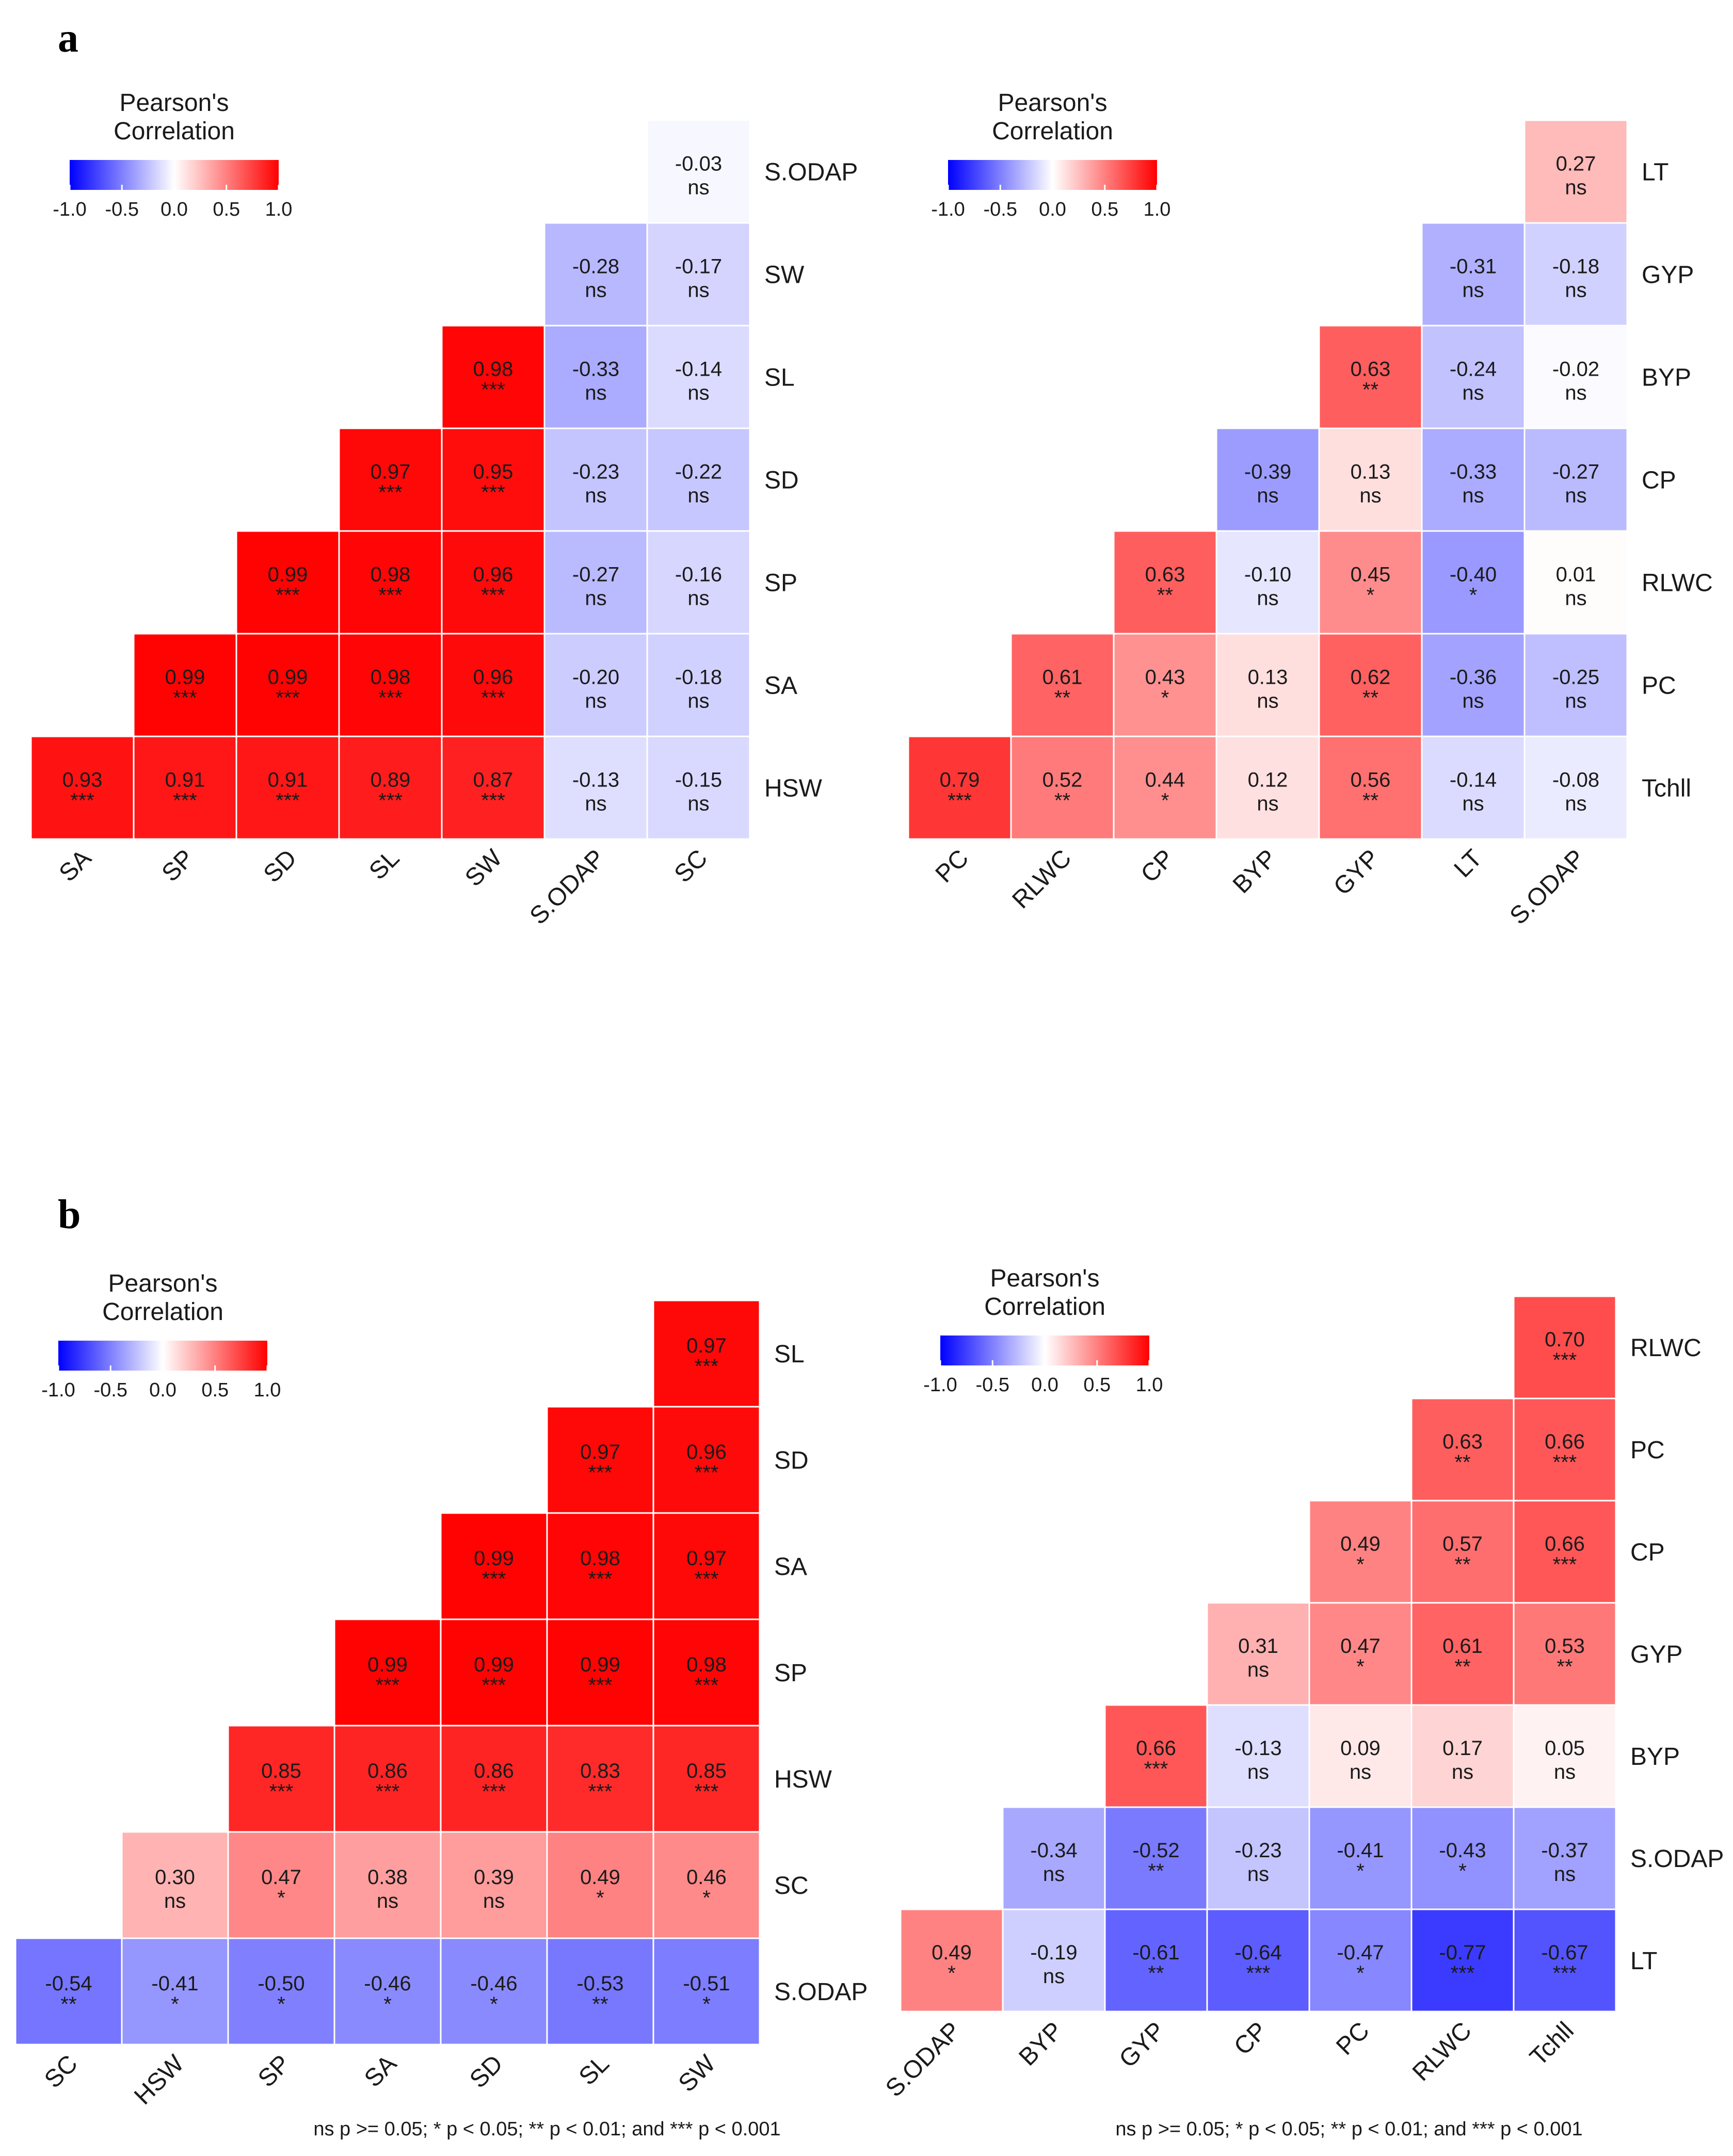 This screenshot has width=1733, height=2156. What do you see at coordinates (698, 369) in the screenshot?
I see `cell-value: -0.14` at bounding box center [698, 369].